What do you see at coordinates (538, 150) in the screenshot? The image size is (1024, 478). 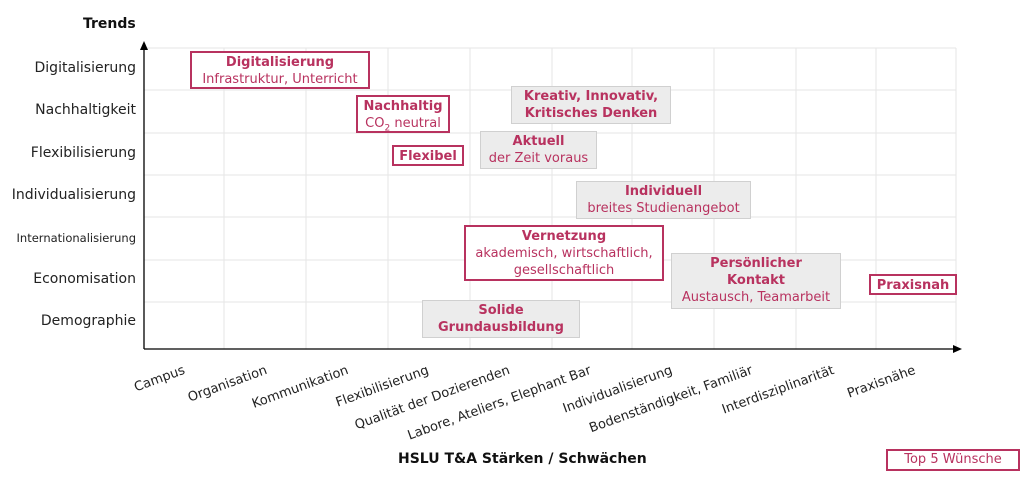 I see `box-aktuell: Aktuell der Zeit voraus` at bounding box center [538, 150].